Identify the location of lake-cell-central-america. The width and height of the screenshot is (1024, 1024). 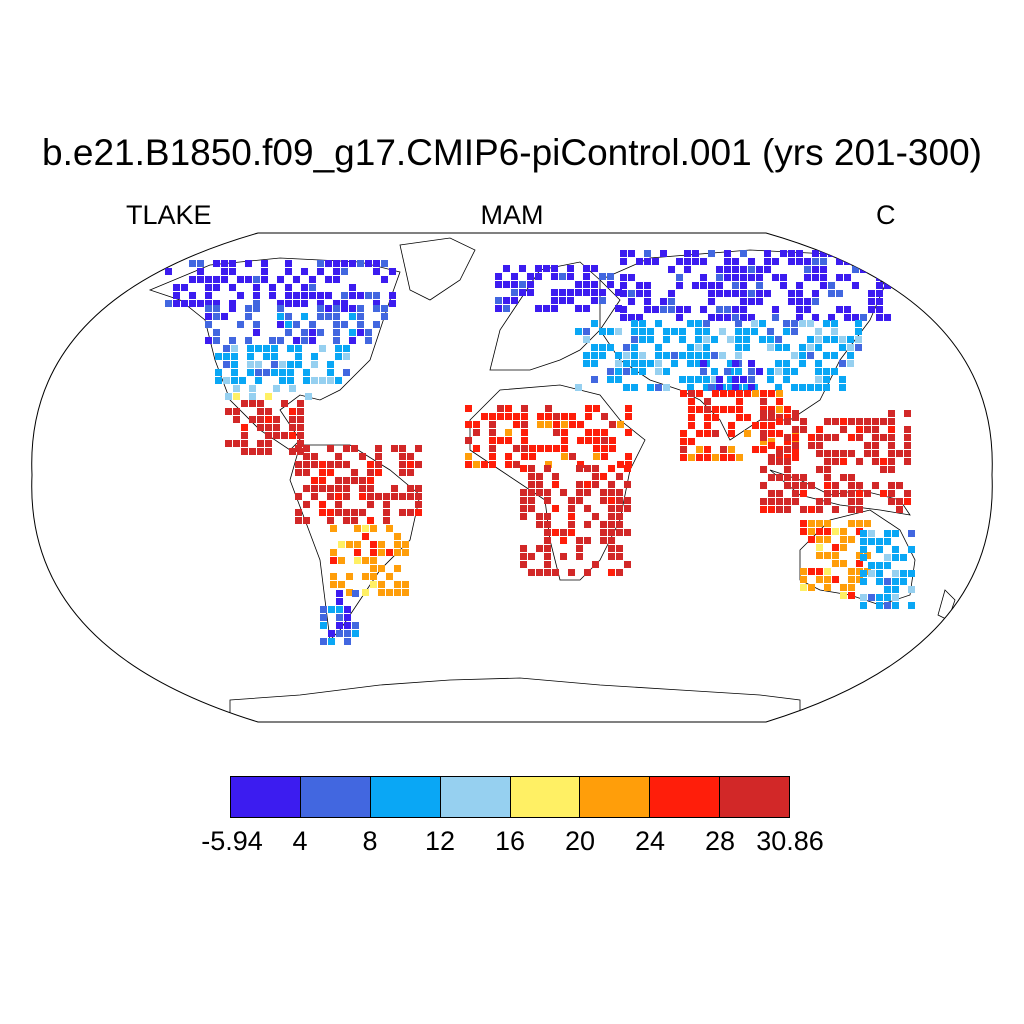
(260, 419).